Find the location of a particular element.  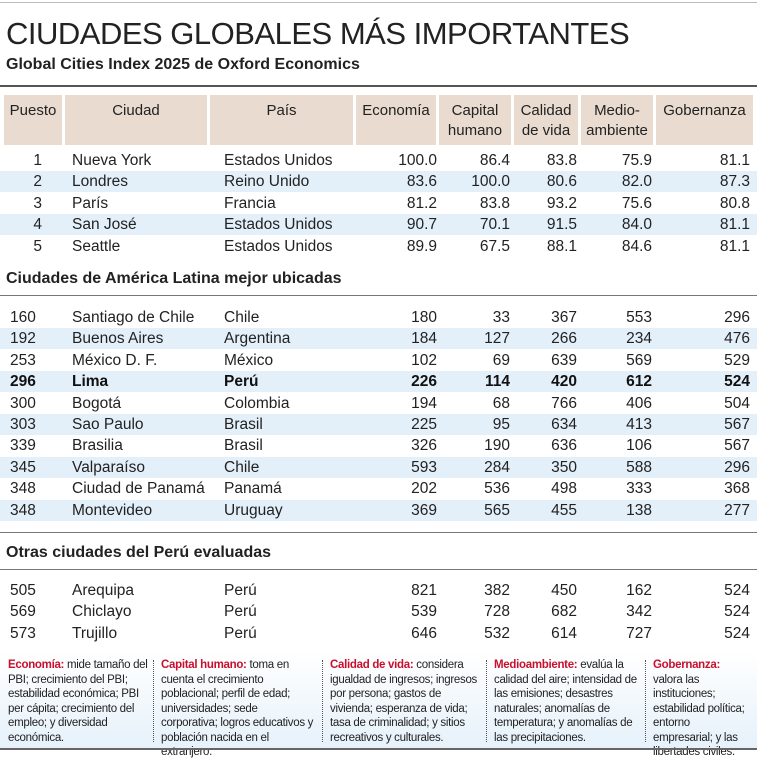

cell-gobernanza: 277 is located at coordinates (737, 510).